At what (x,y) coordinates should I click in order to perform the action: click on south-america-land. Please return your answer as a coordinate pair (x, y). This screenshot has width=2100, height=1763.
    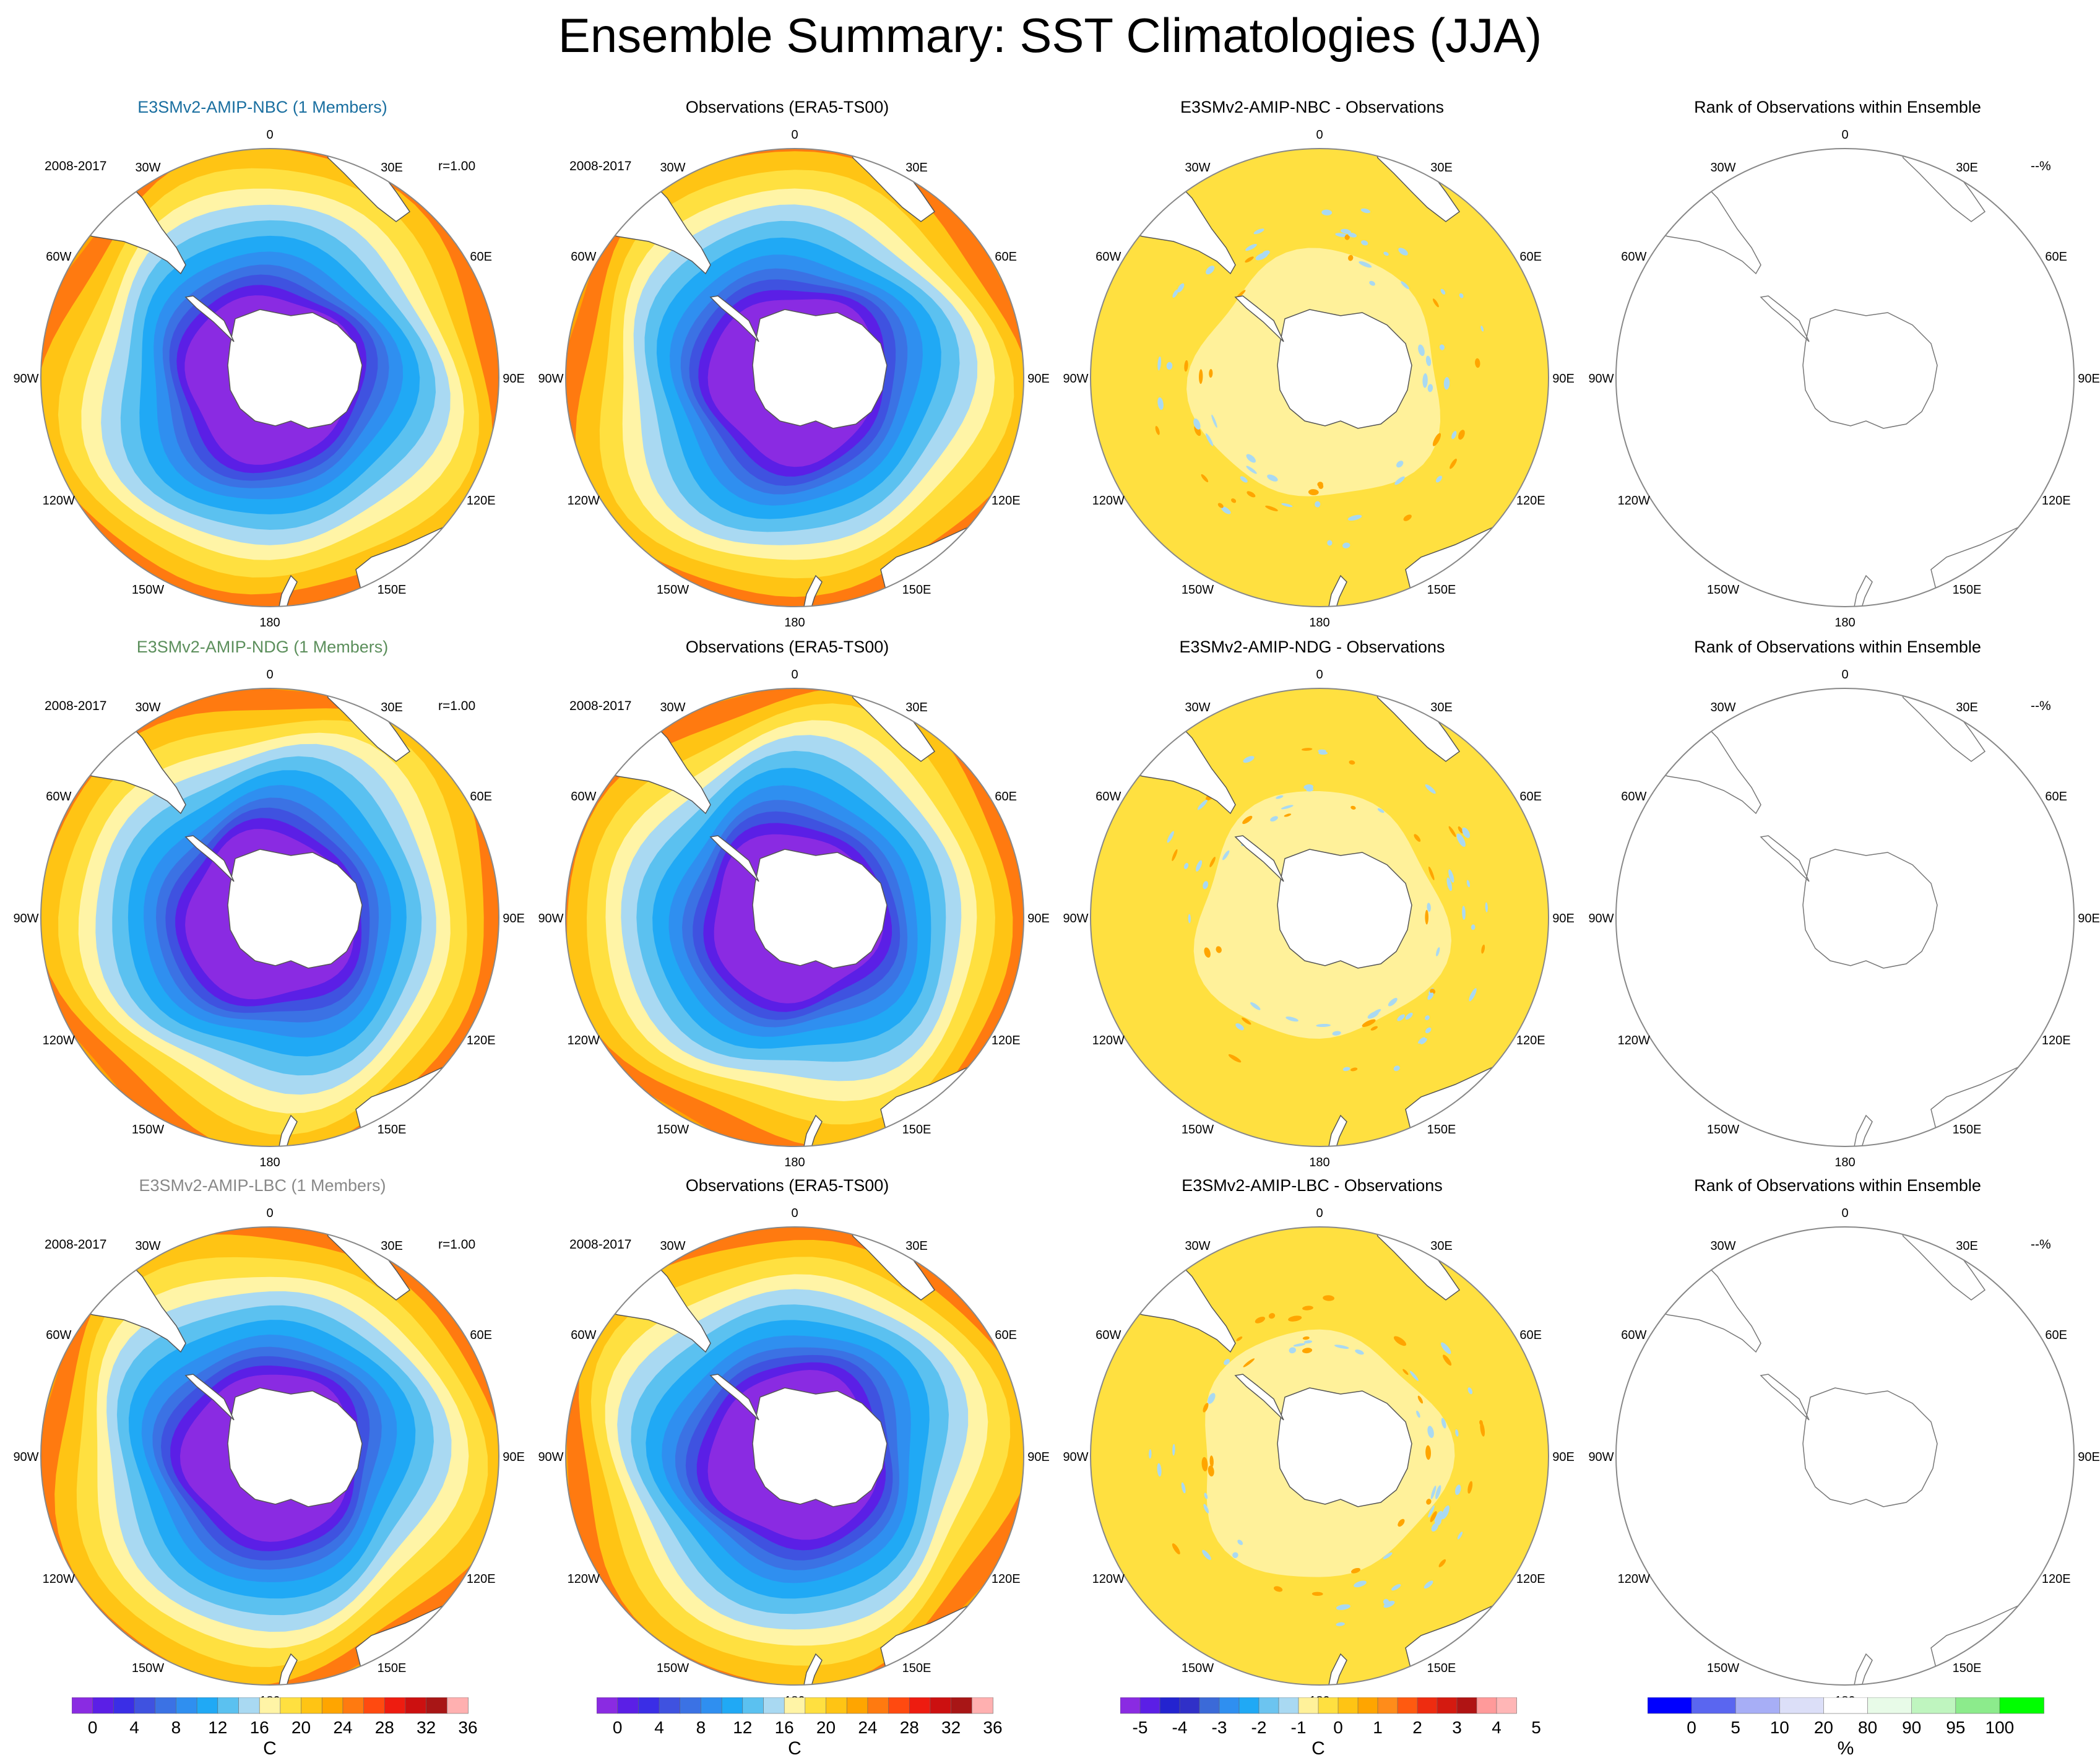
    Looking at the image, I should click on (1688, 756).